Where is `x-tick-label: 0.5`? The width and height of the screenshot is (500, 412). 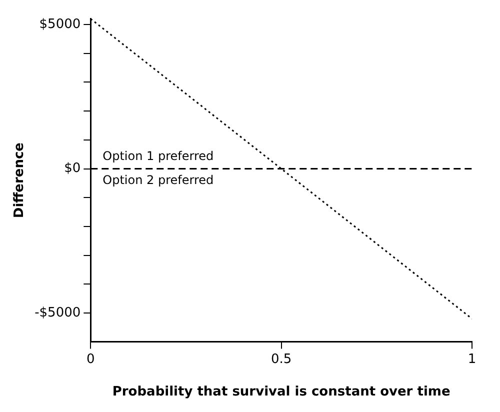
x-tick-label: 0.5 is located at coordinates (281, 359).